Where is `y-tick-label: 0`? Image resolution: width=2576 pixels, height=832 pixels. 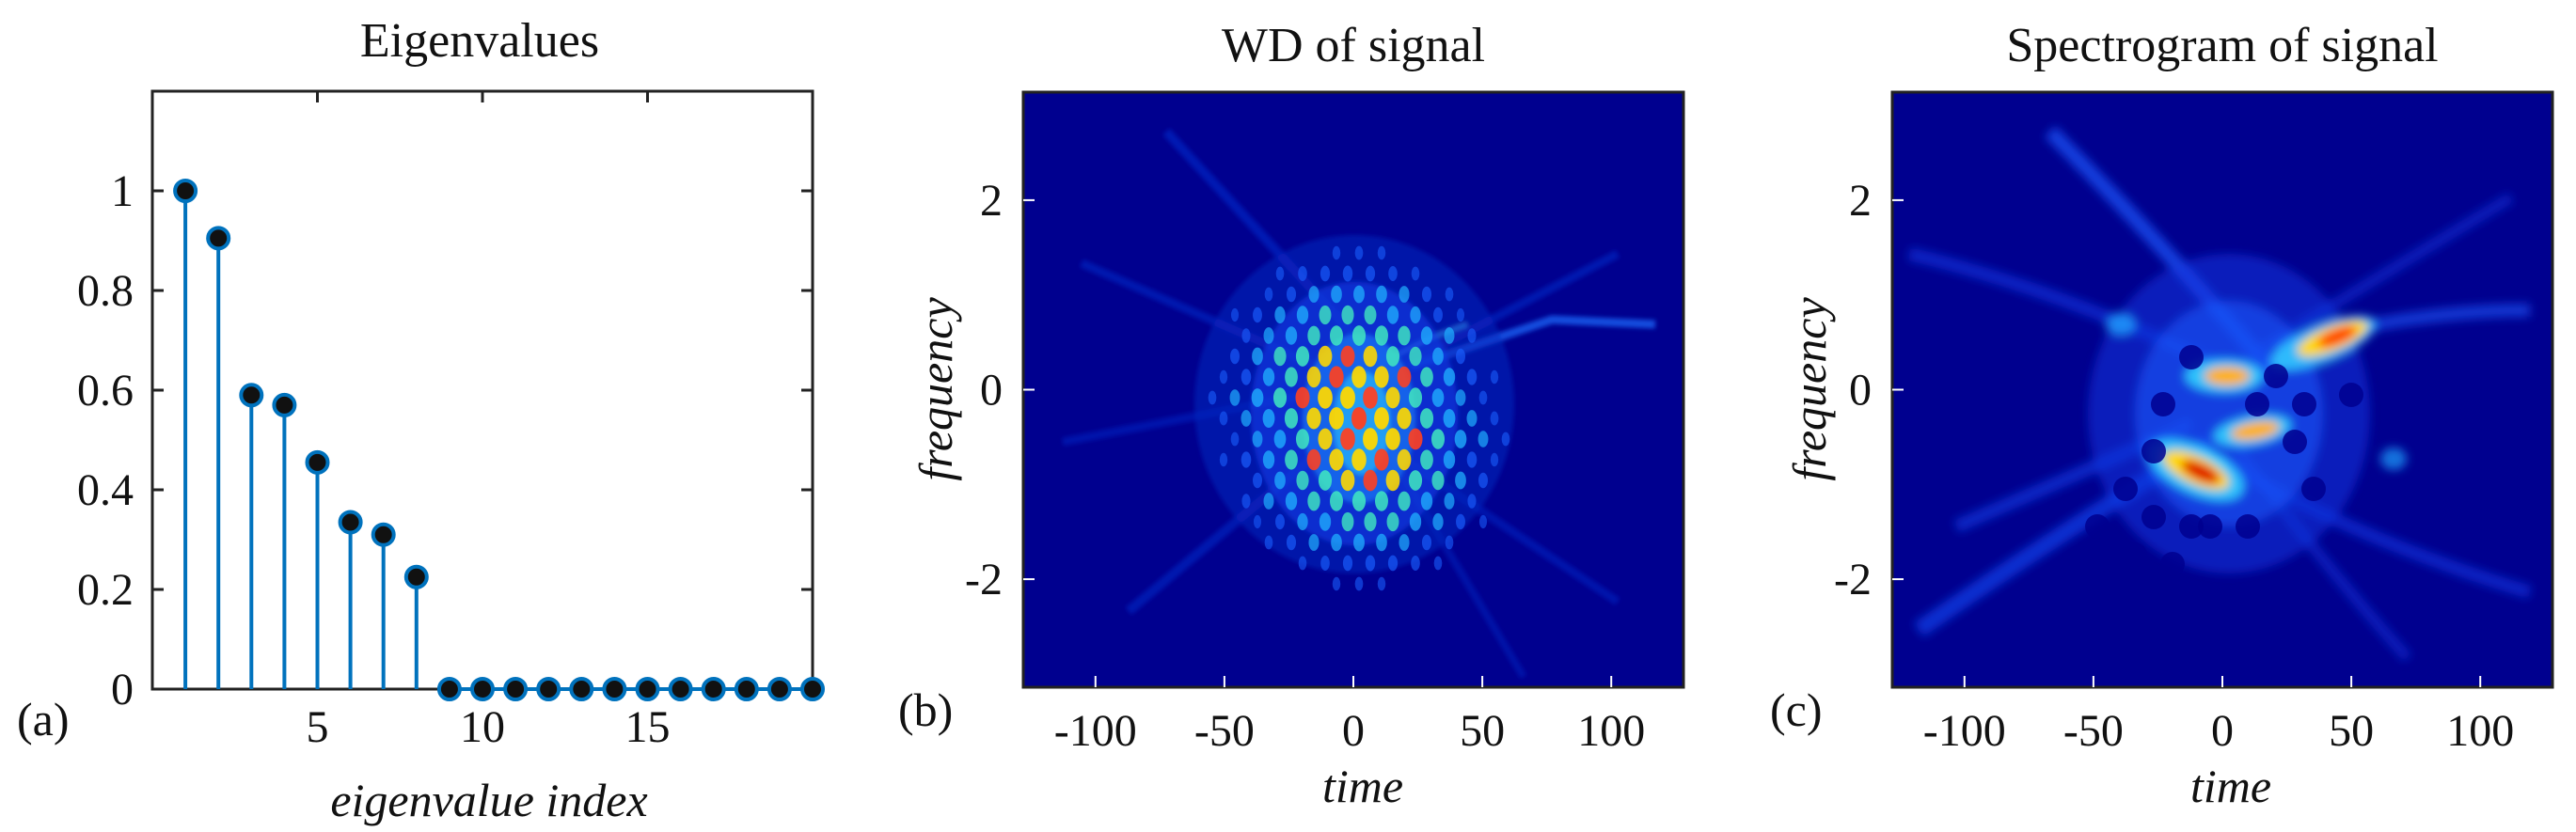 y-tick-label: 0 is located at coordinates (1860, 391).